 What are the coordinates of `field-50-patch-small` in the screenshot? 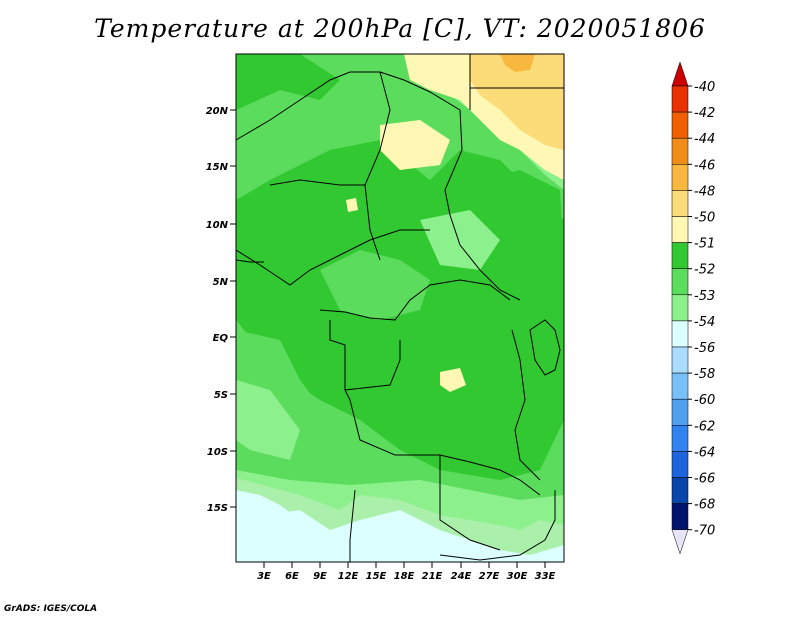 It's located at (352, 205).